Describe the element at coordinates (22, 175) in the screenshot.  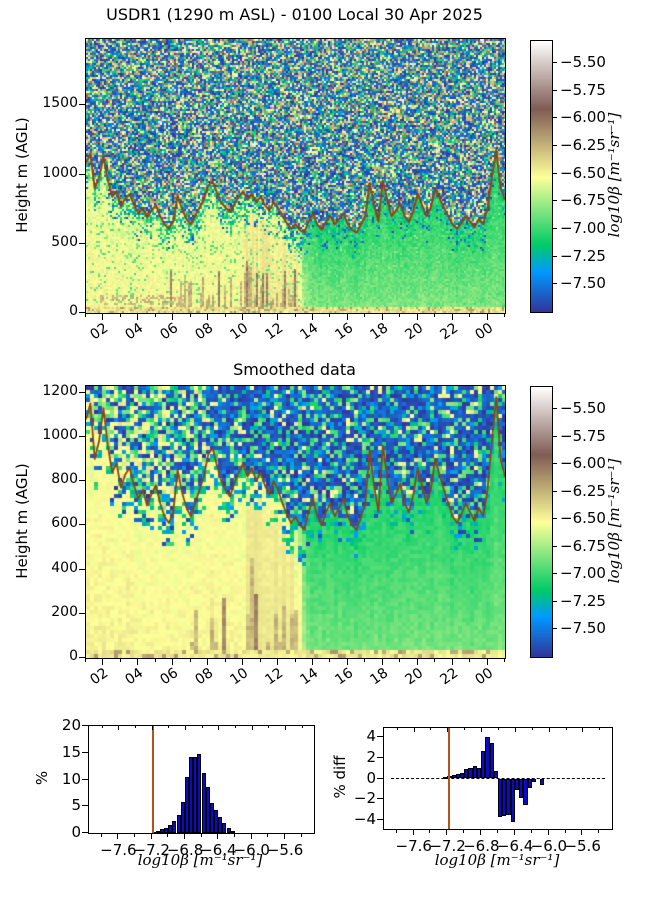
I see `raw-y-axis-label: Height m (AGL)` at that location.